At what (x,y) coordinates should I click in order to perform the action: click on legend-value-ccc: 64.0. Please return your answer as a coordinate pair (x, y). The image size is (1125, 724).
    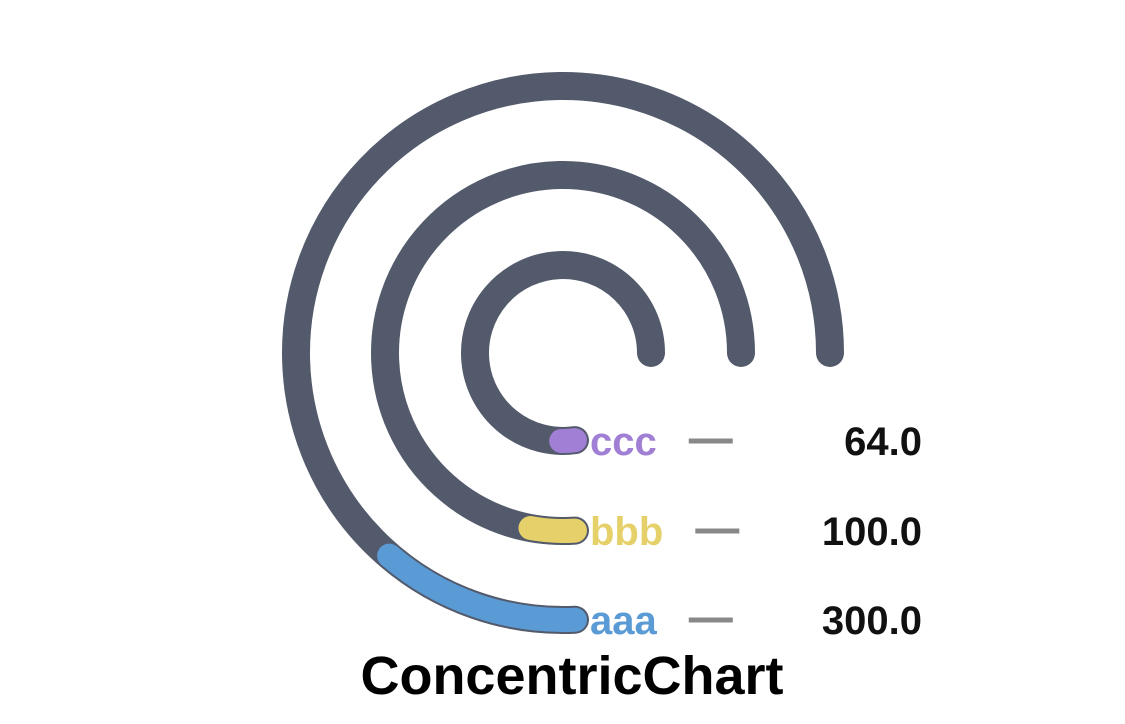
    Looking at the image, I should click on (883, 442).